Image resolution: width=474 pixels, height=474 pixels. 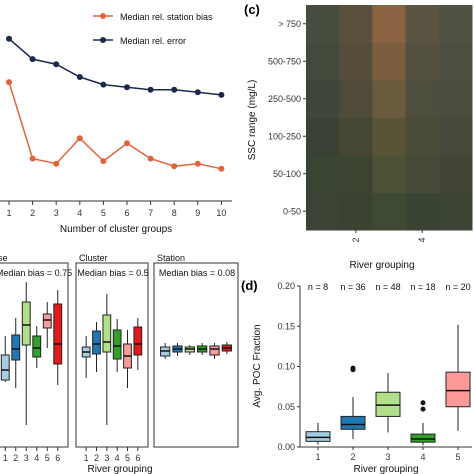 What do you see at coordinates (356, 211) in the screenshot?
I see `heat-cell-r0-c1` at bounding box center [356, 211].